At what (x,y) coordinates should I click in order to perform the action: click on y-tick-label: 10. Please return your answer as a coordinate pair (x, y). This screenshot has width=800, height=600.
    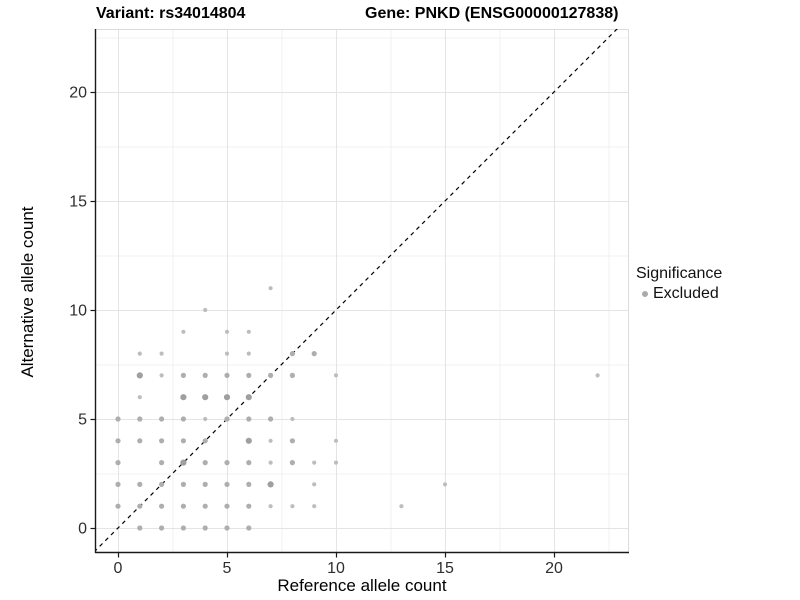
    Looking at the image, I should click on (78, 311).